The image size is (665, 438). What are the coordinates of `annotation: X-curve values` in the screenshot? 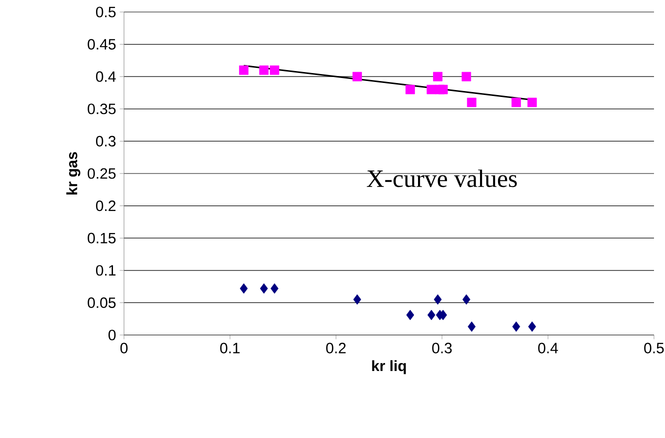 It's located at (441, 179).